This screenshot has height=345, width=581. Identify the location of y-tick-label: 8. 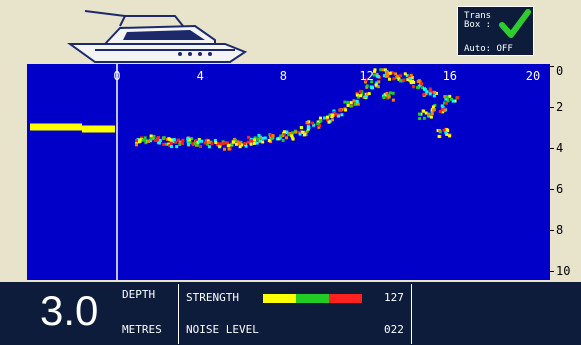
(560, 230).